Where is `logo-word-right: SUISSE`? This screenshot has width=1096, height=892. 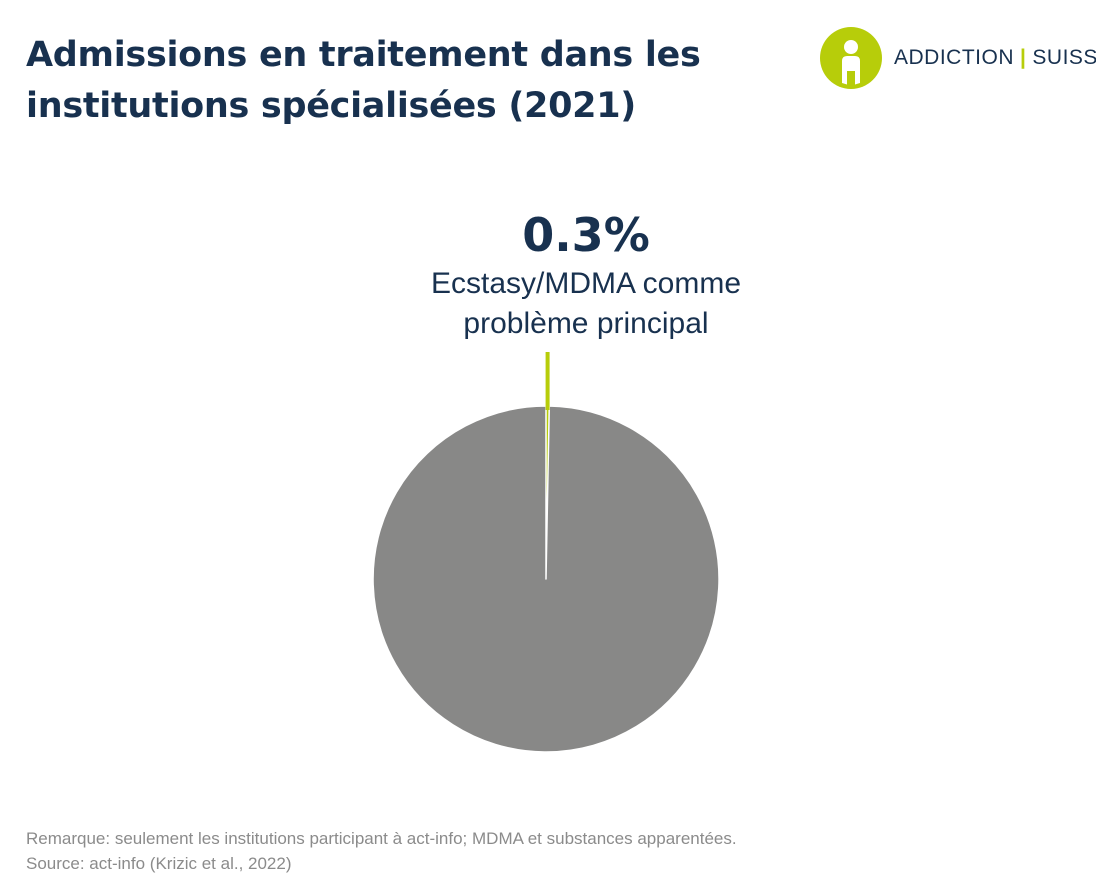 logo-word-right: SUISSE is located at coordinates (1064, 57).